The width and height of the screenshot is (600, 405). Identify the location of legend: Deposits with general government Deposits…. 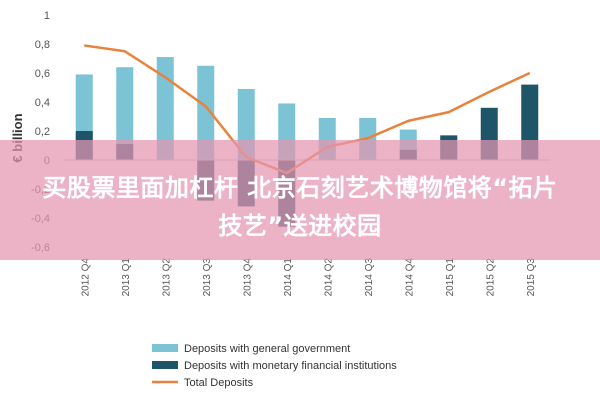
(274, 366).